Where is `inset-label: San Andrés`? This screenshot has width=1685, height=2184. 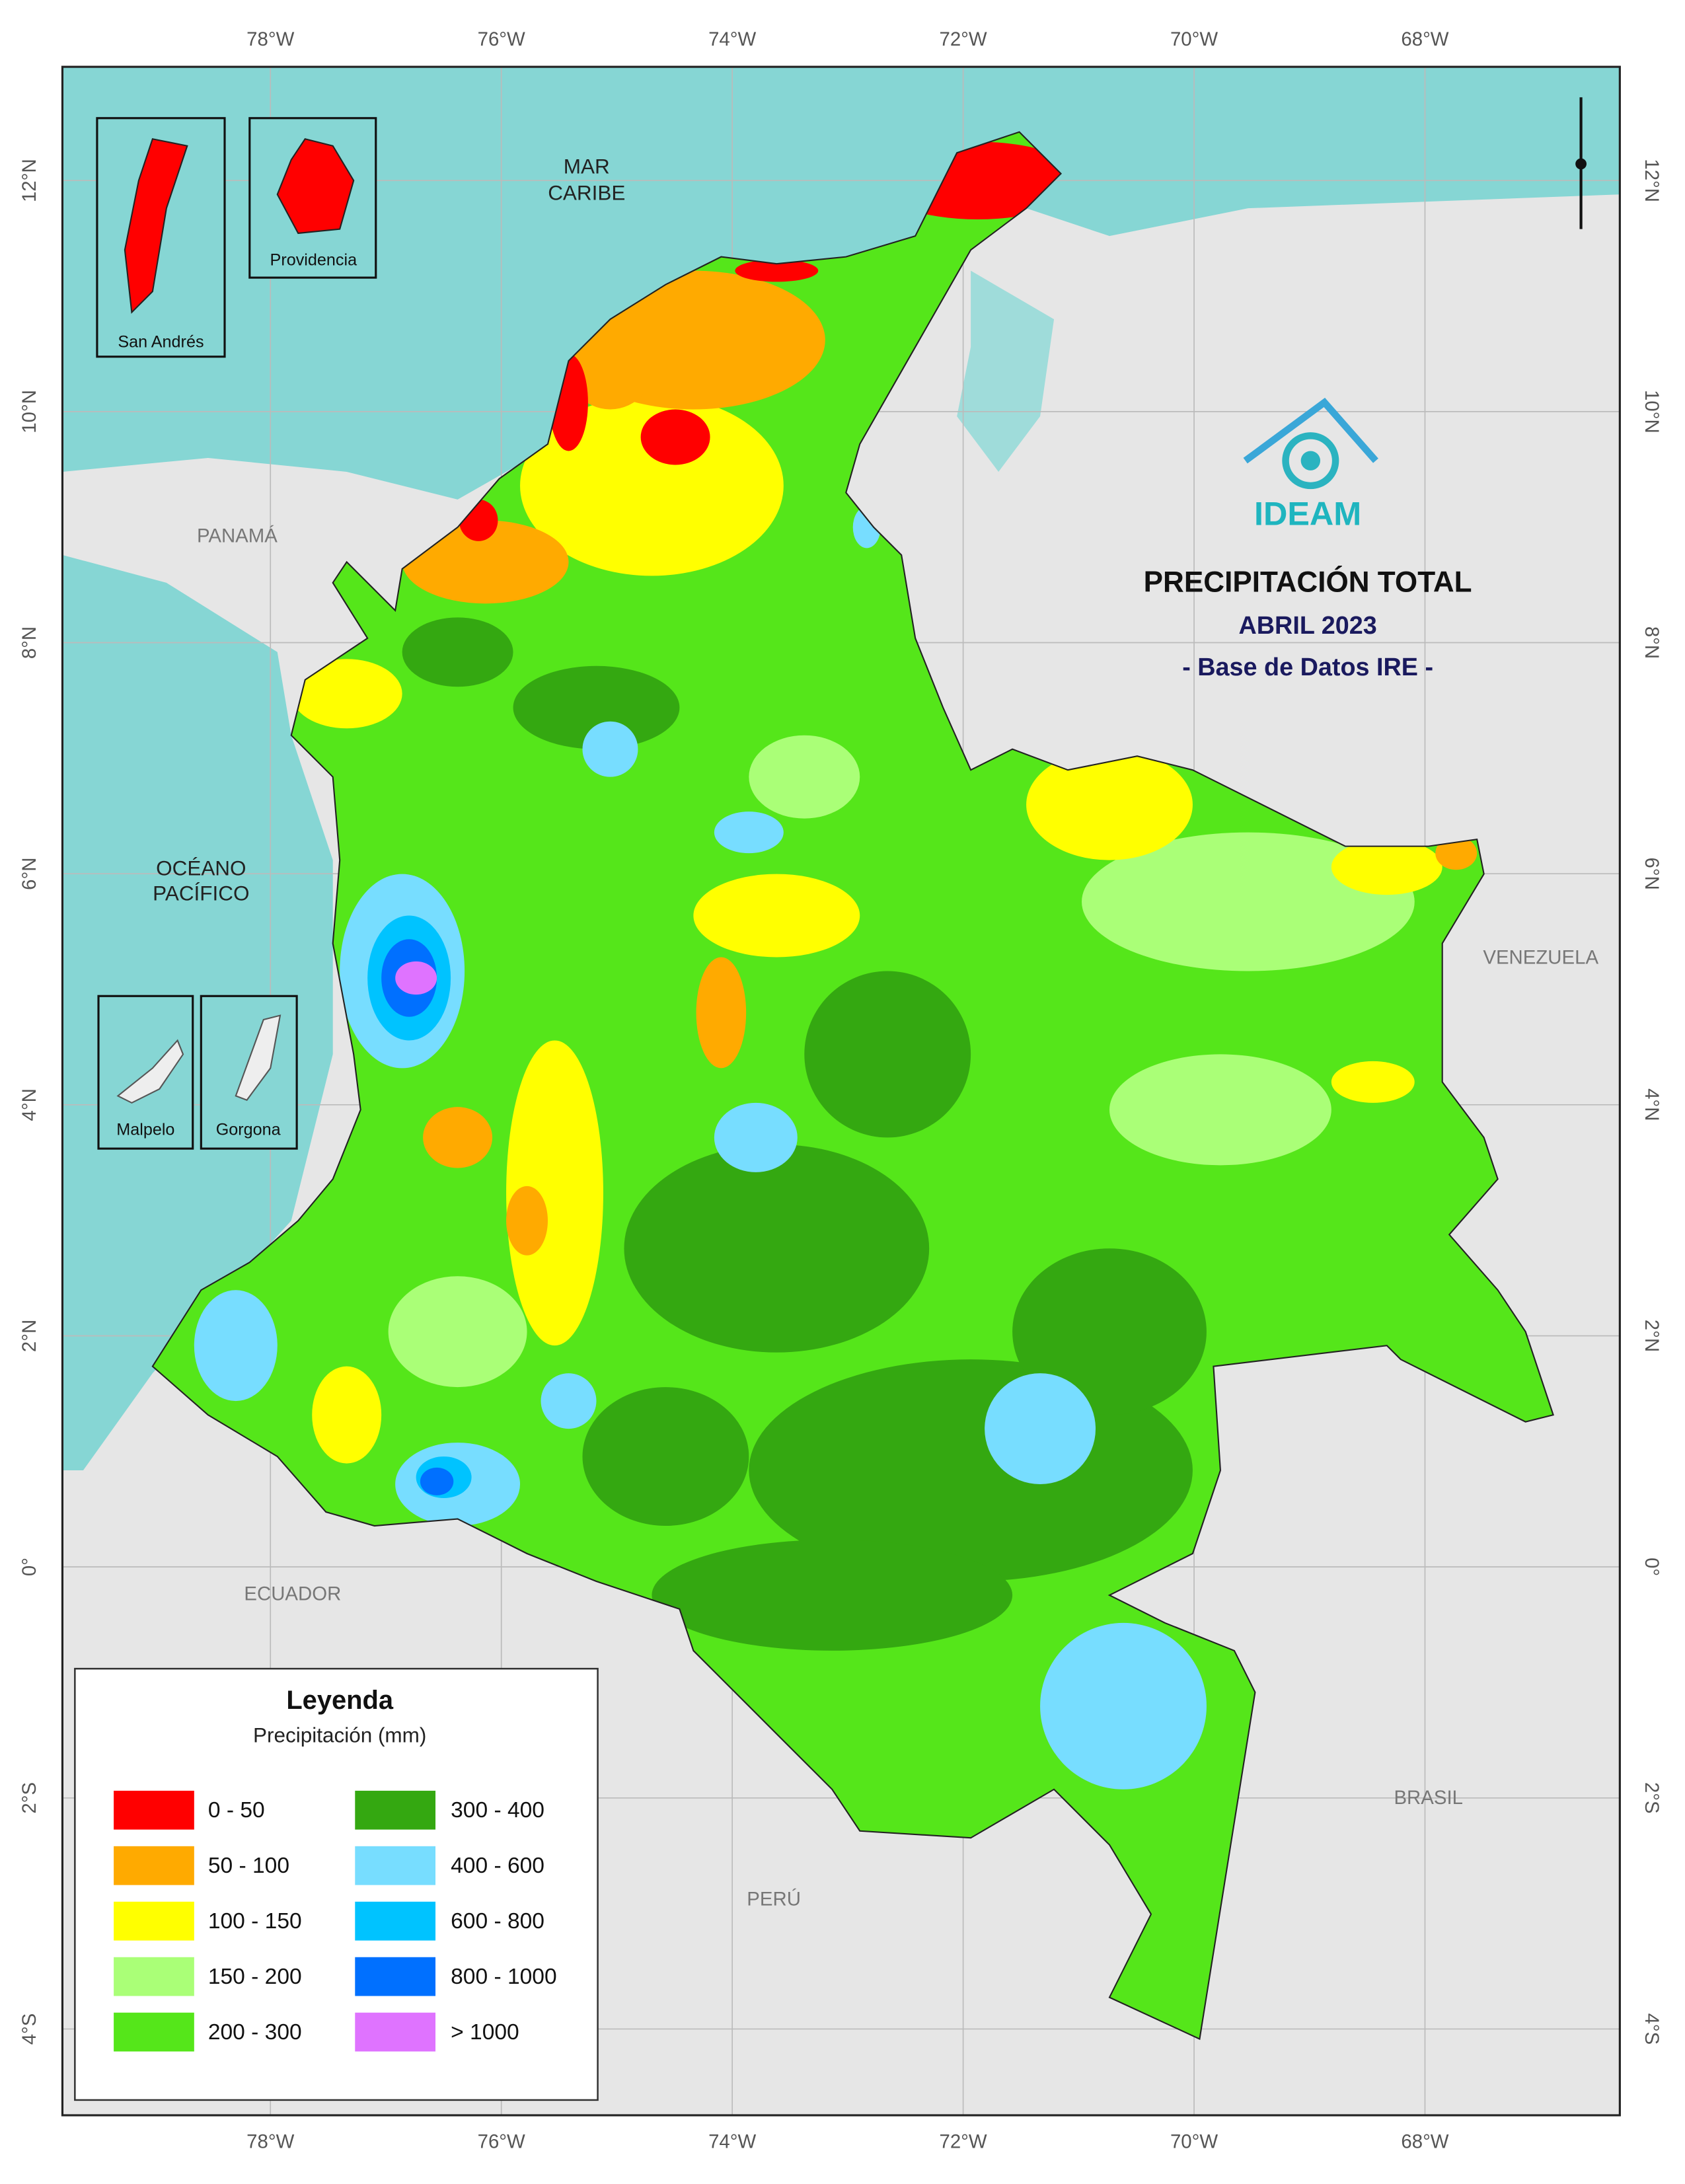
inset-label: San Andrés is located at coordinates (161, 341).